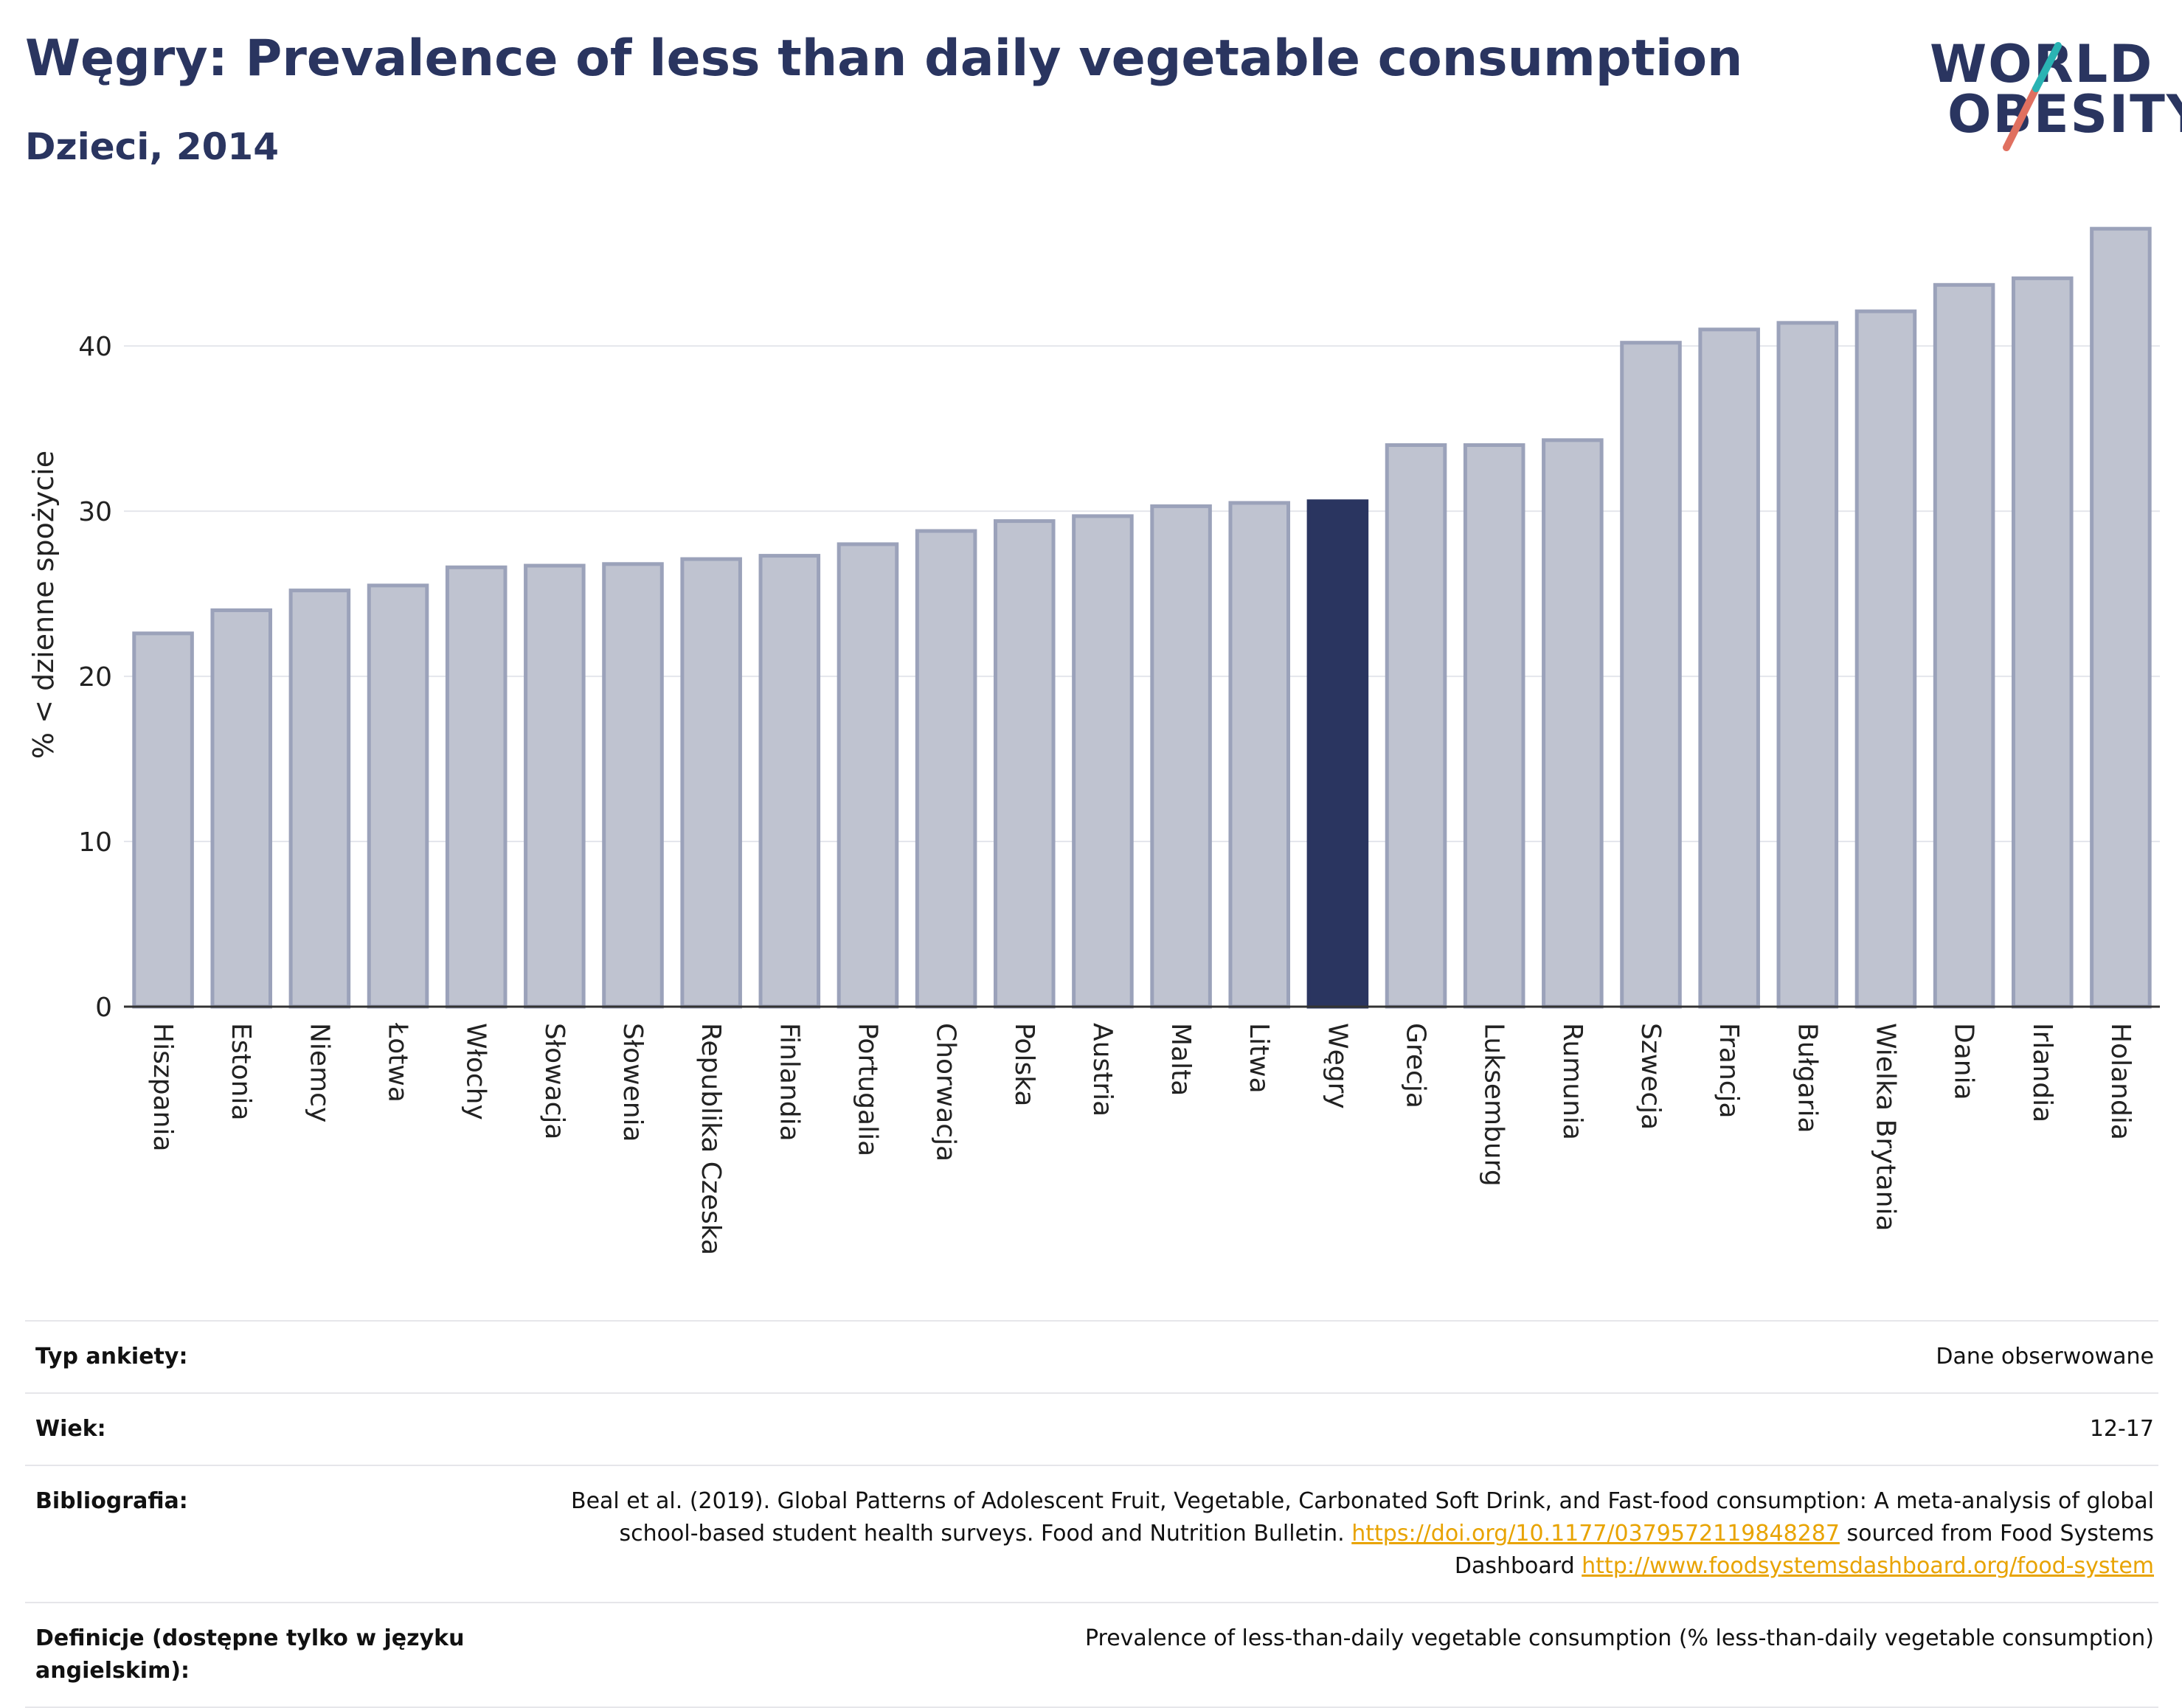 The height and width of the screenshot is (1708, 2182). What do you see at coordinates (163, 820) in the screenshot?
I see `bar-hiszpania` at bounding box center [163, 820].